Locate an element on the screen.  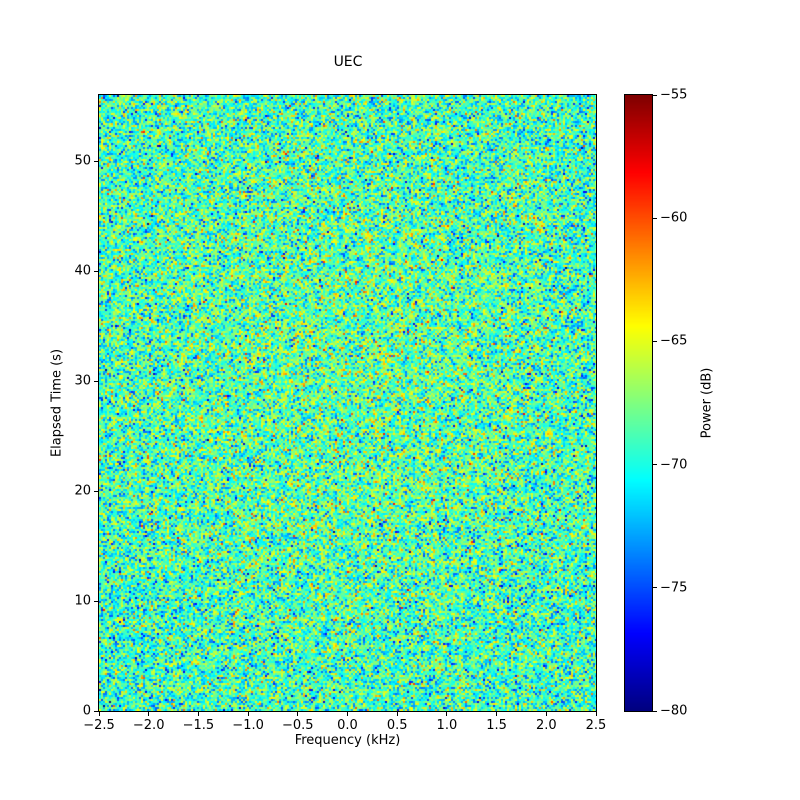
plot-title: UEC is located at coordinates (348, 62).